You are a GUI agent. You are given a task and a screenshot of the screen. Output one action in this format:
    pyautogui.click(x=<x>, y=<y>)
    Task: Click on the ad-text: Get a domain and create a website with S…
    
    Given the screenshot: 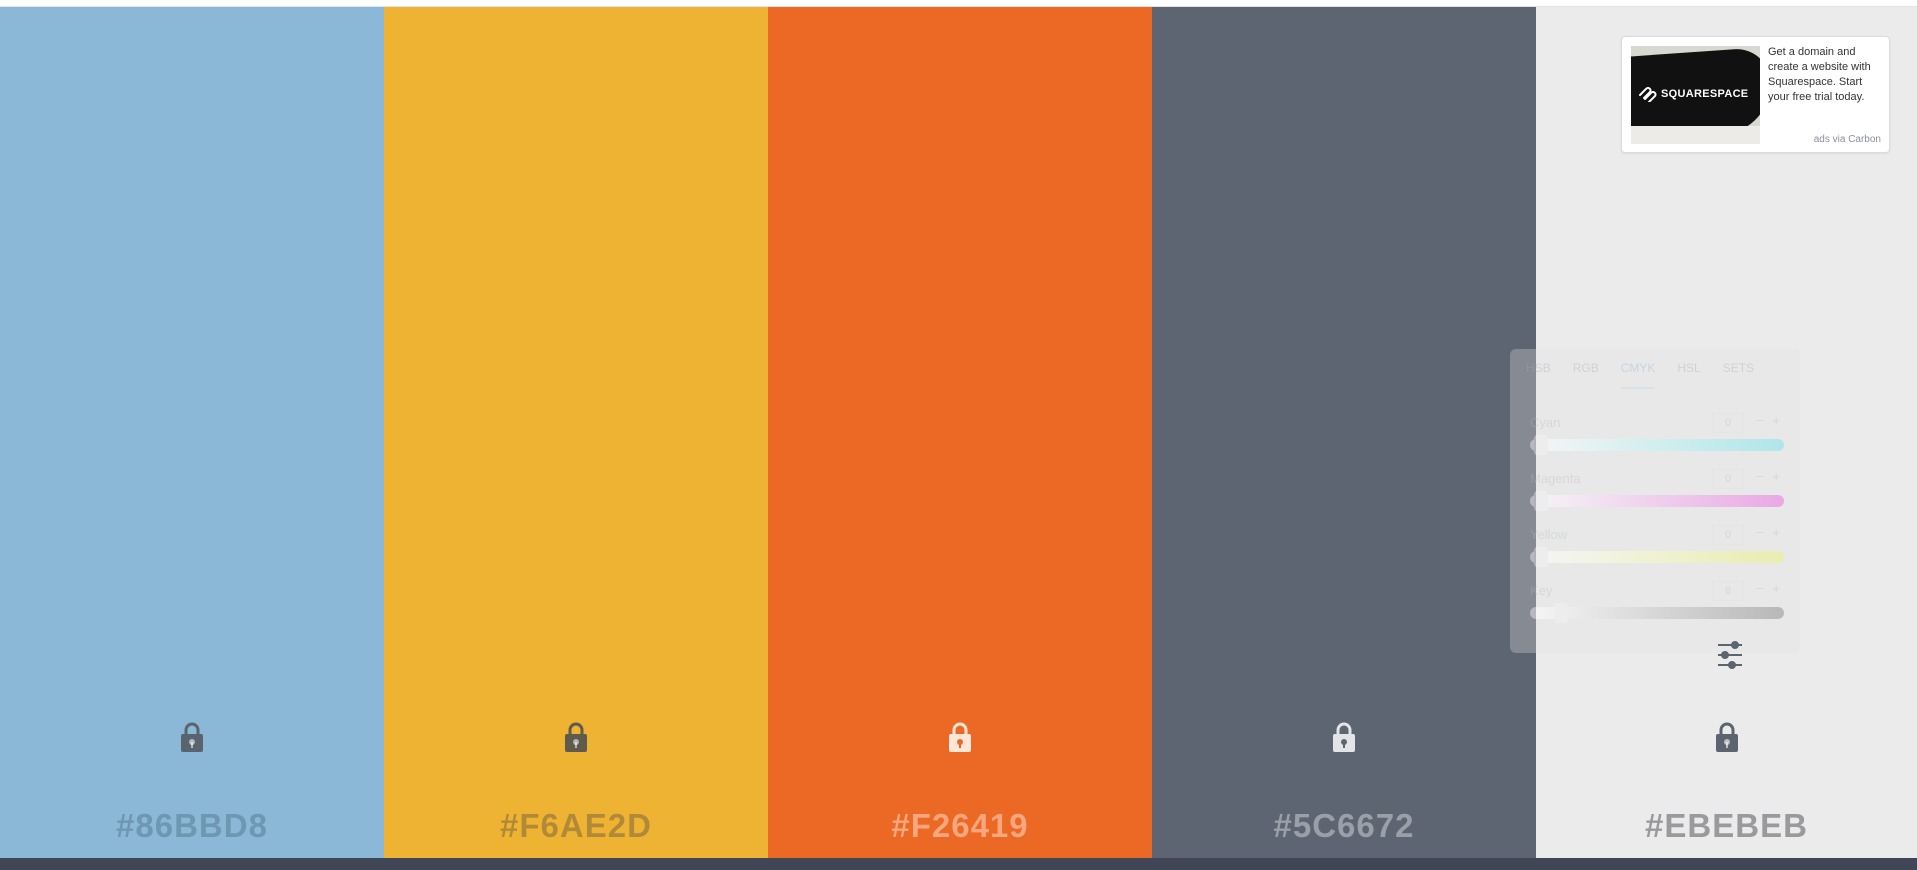 What is the action you would take?
    pyautogui.click(x=1819, y=74)
    